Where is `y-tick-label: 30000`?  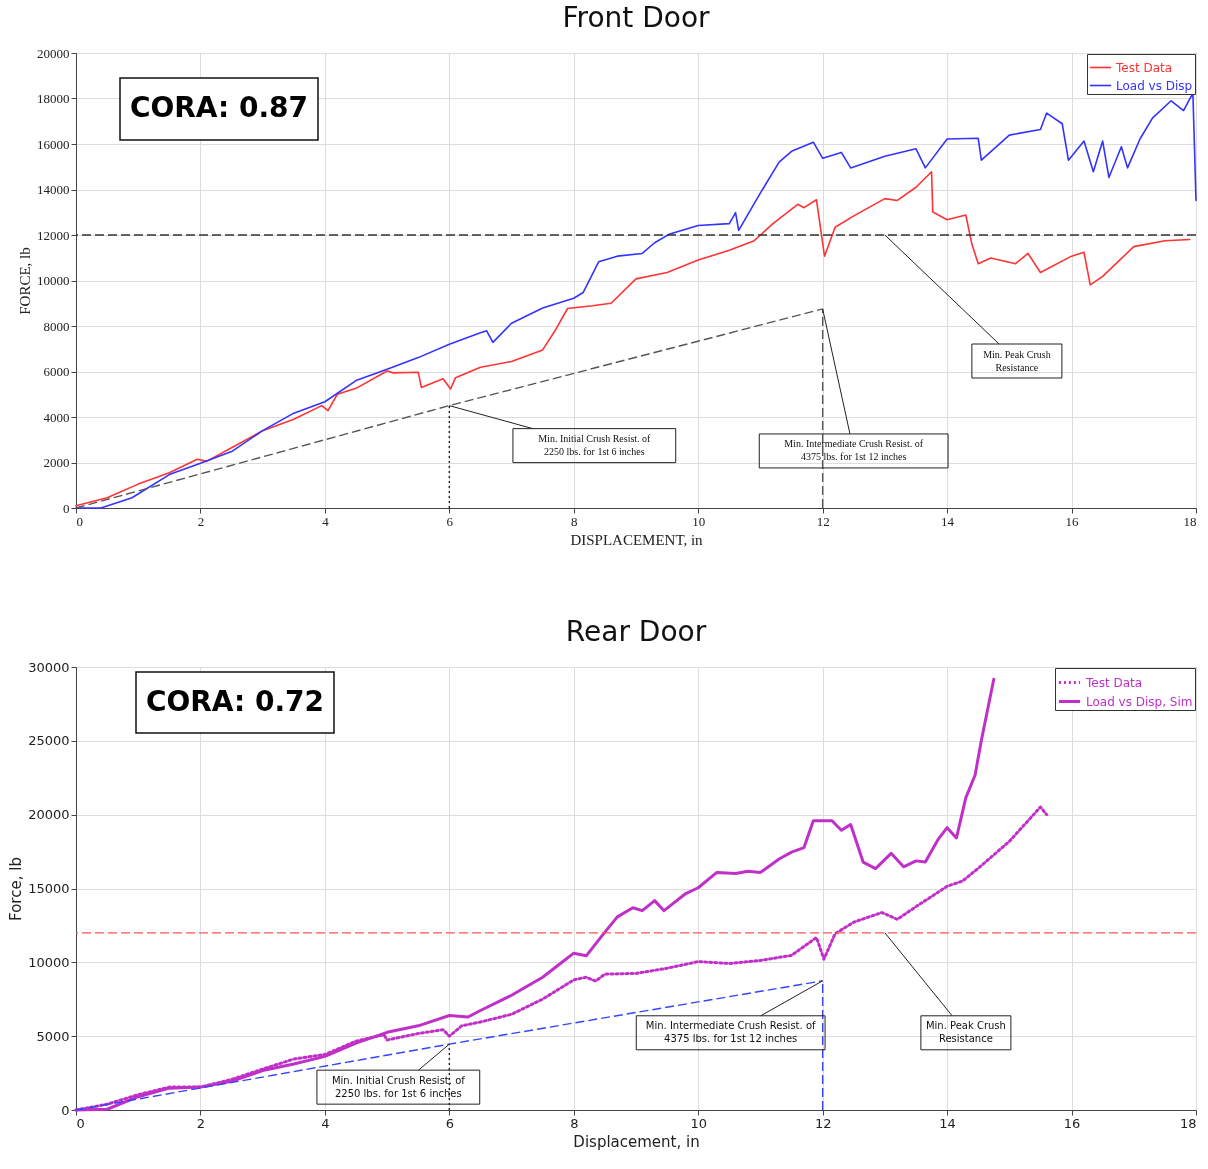 y-tick-label: 30000 is located at coordinates (49, 667).